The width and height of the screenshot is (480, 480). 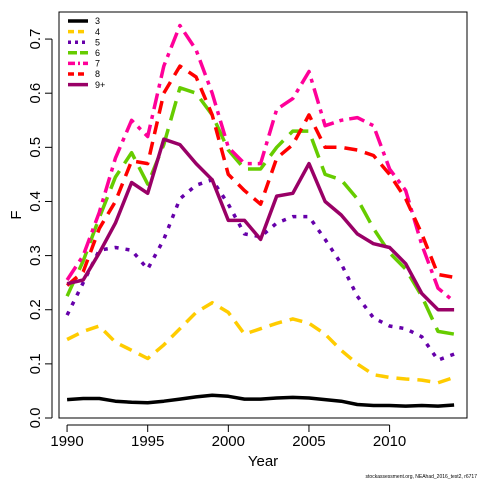 I want to click on legend-label-4: 4, so click(x=97, y=32).